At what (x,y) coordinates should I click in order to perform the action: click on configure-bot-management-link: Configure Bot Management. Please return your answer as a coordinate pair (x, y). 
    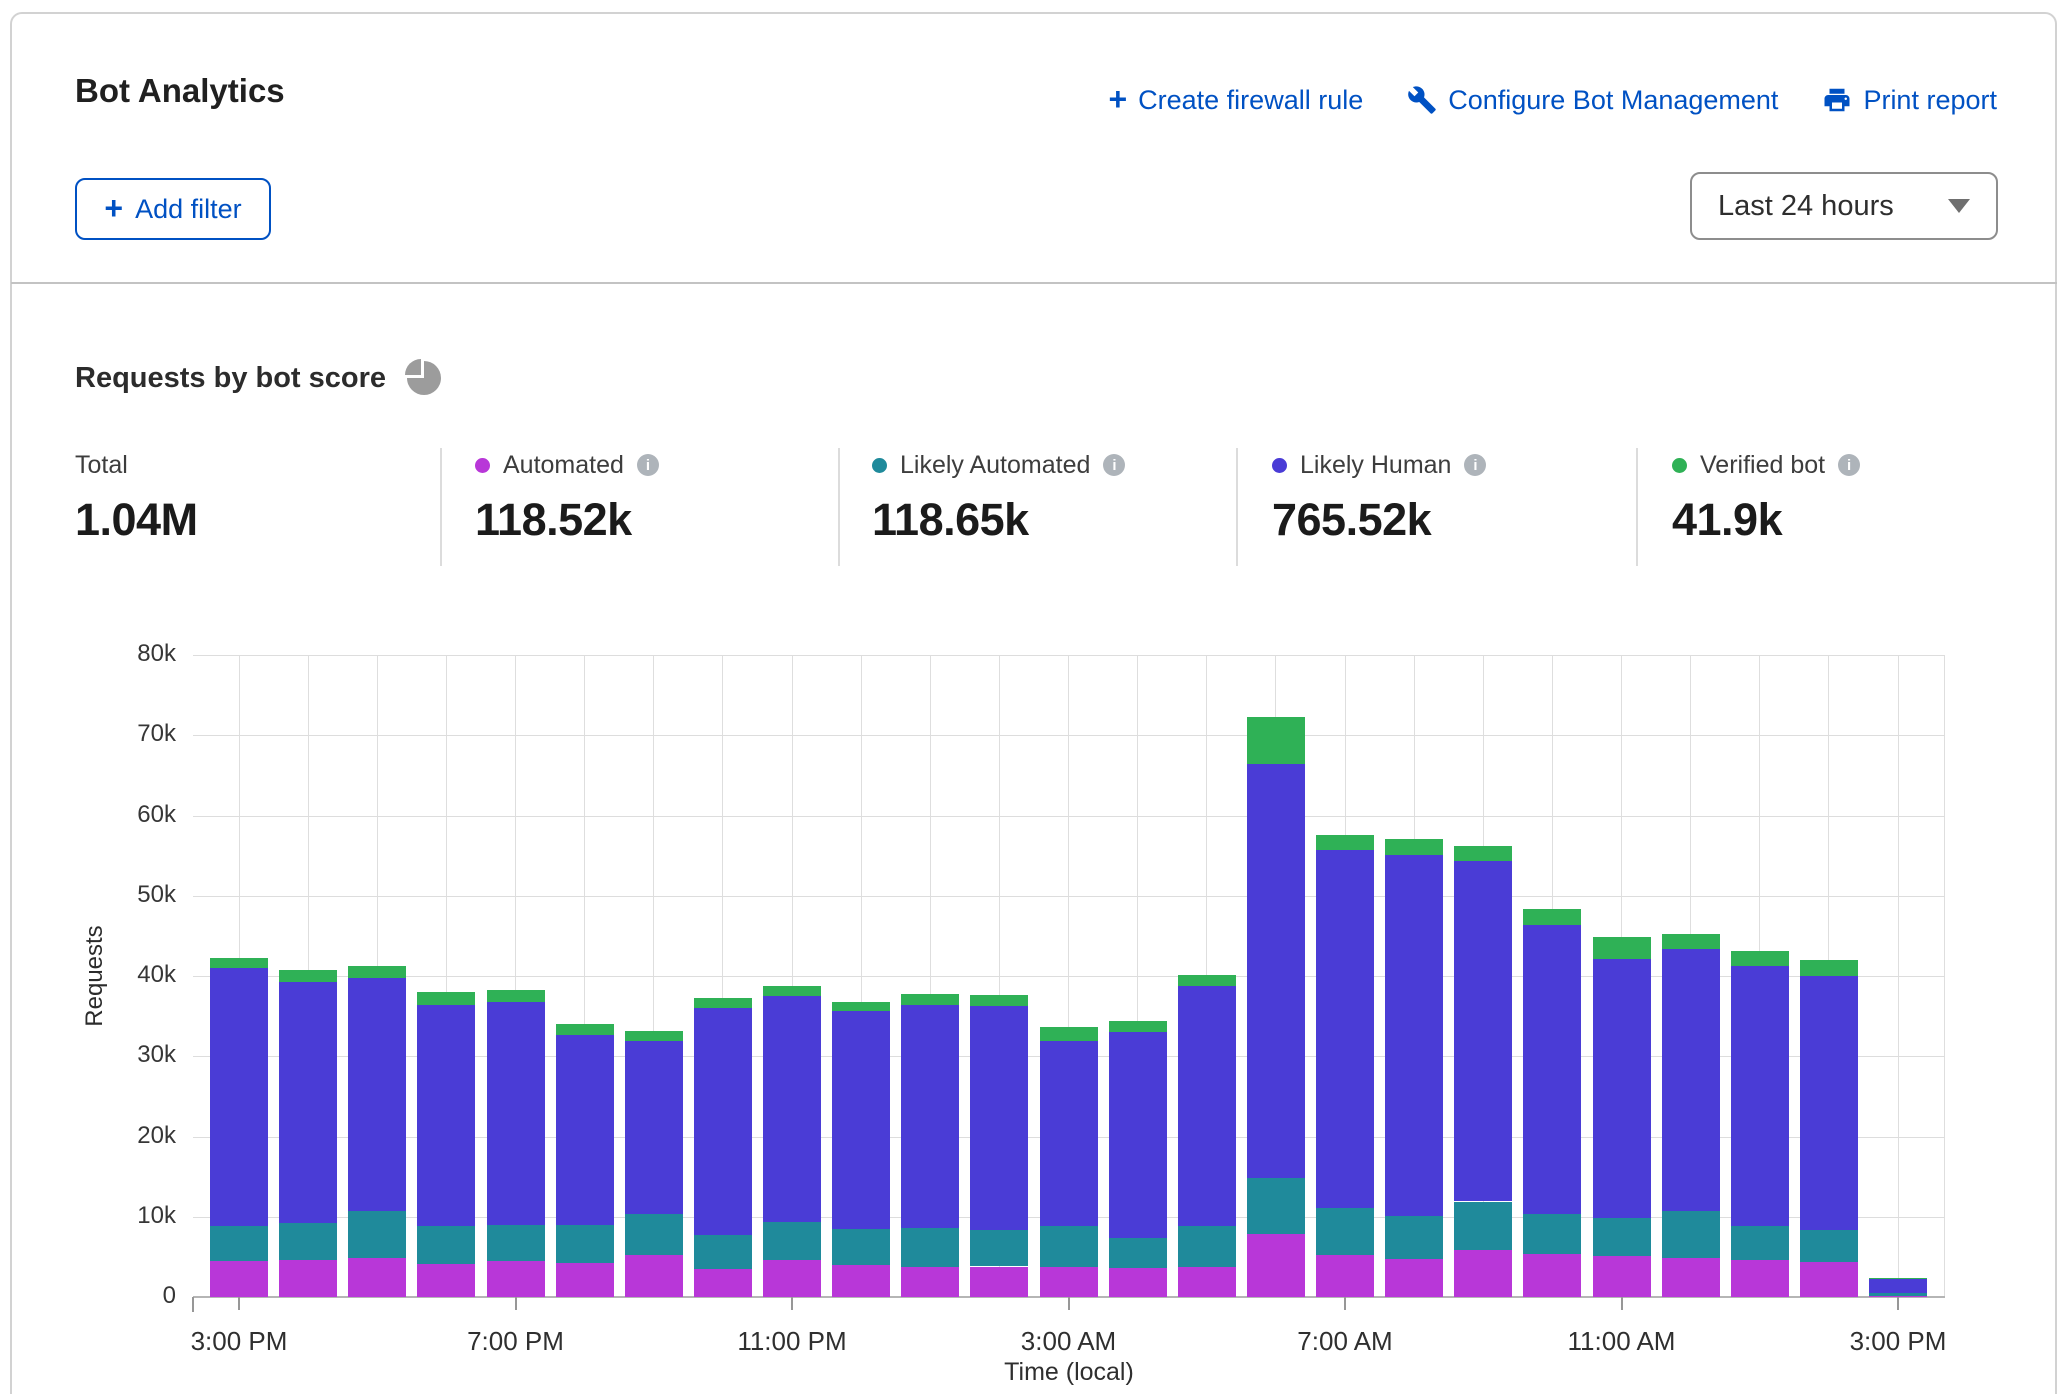
    Looking at the image, I should click on (1592, 100).